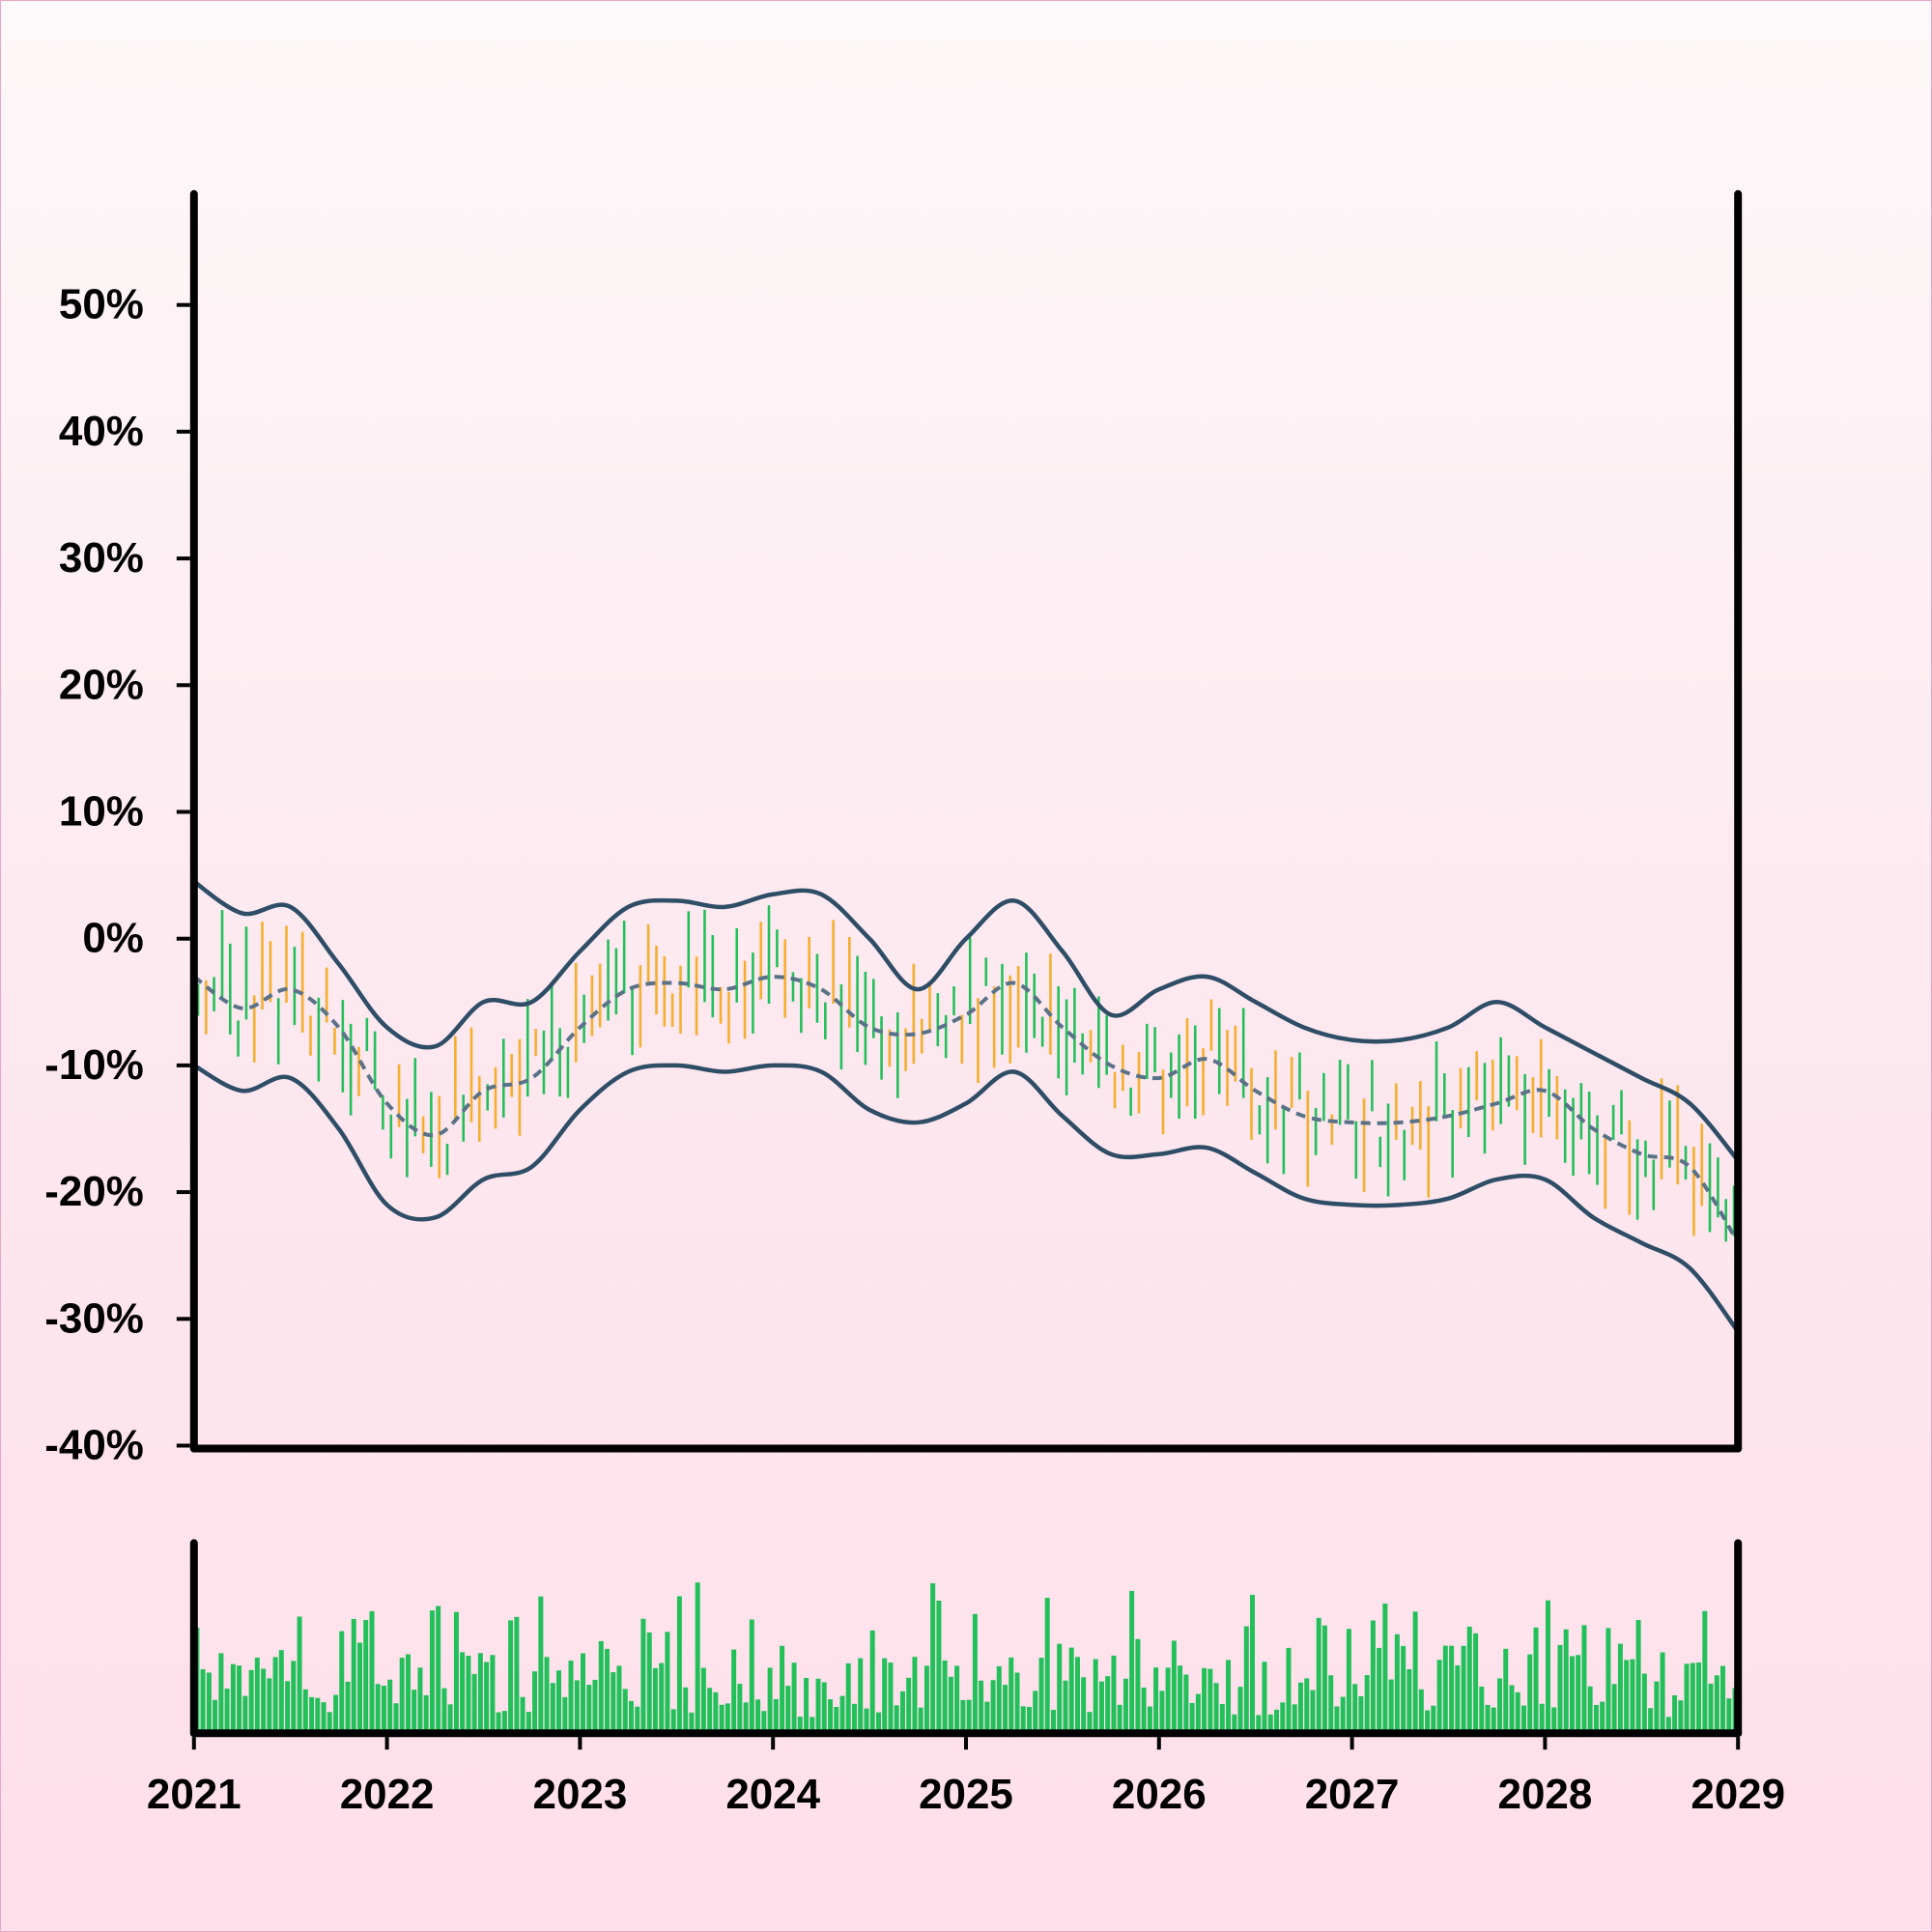  I want to click on y-tick-label: 30%, so click(101, 558).